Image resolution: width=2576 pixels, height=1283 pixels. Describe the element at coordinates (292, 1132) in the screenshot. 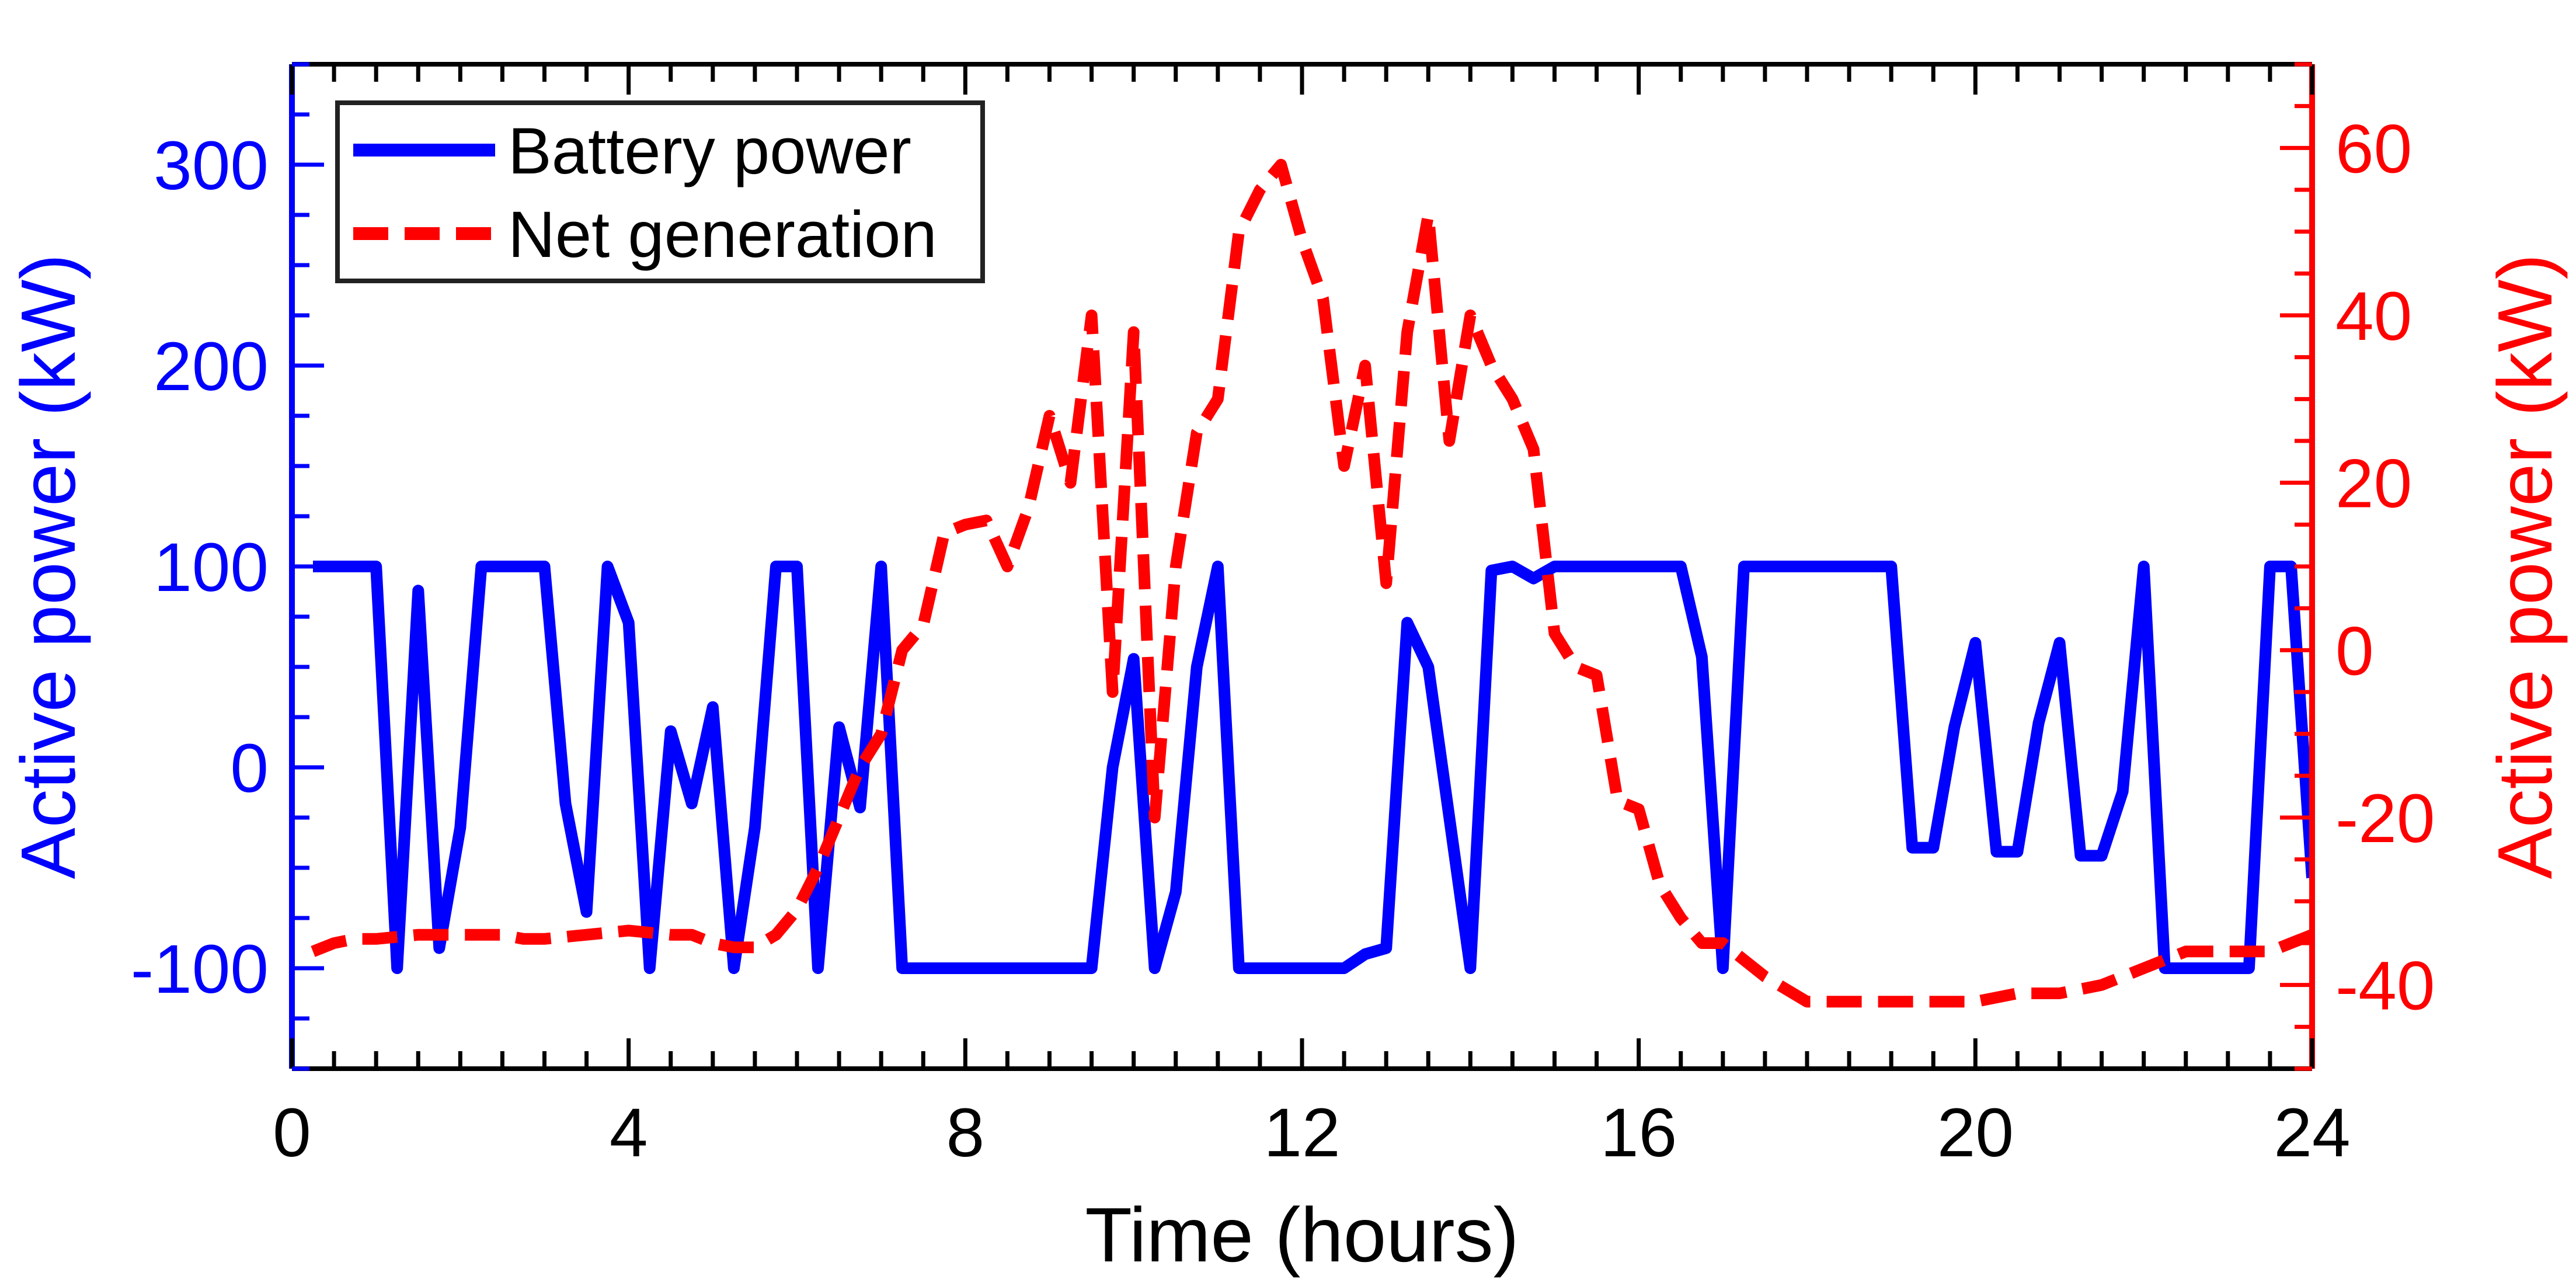

I see `x-tick-label: 0` at that location.